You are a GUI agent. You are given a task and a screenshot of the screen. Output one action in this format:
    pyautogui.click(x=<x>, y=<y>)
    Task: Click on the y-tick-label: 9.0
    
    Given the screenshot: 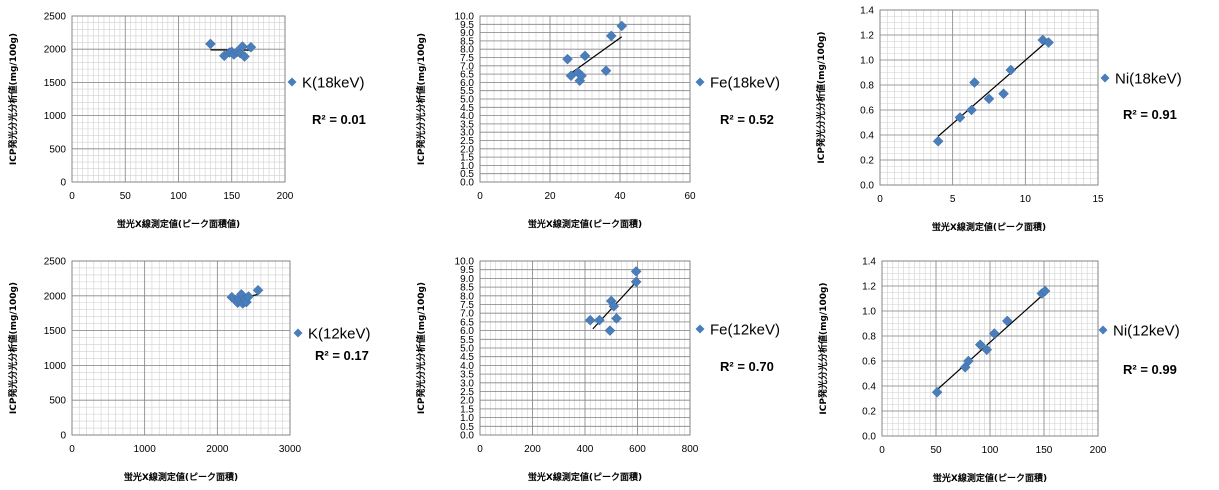 What is the action you would take?
    pyautogui.click(x=467, y=33)
    